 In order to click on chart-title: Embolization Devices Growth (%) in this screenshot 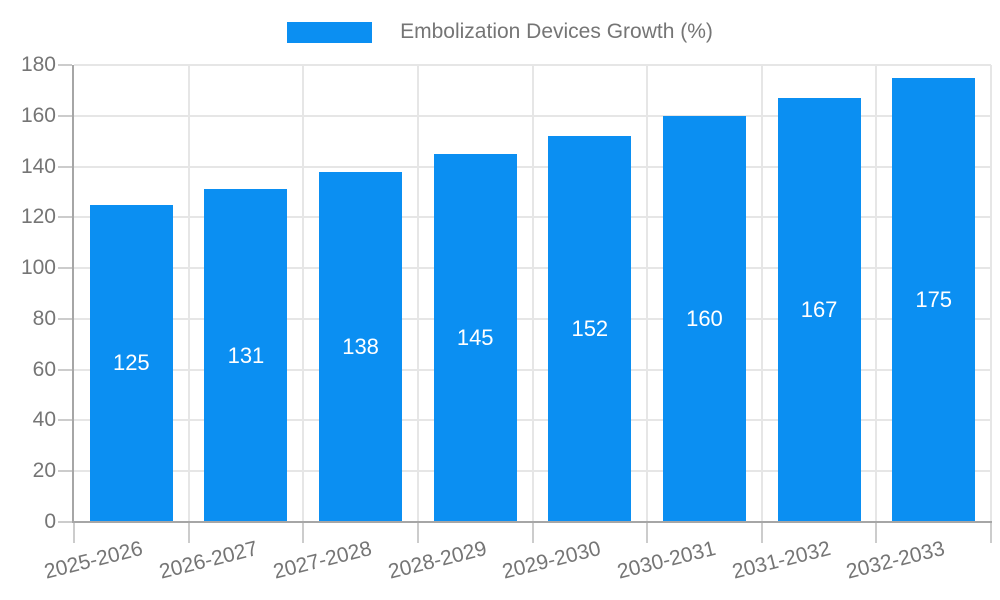, I will do `click(556, 31)`.